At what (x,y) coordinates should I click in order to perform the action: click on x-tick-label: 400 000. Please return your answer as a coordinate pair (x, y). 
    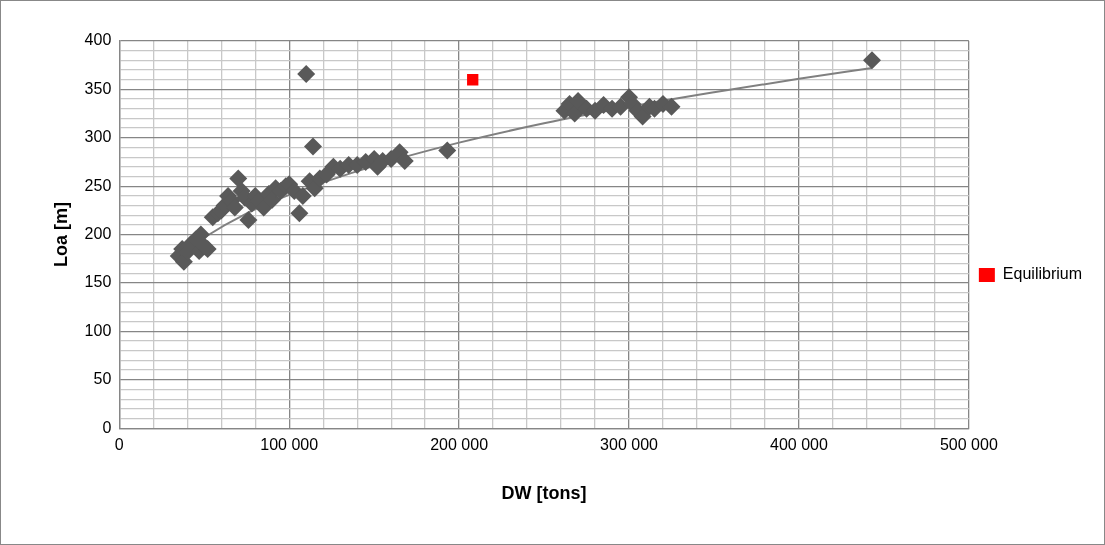
    Looking at the image, I should click on (799, 445).